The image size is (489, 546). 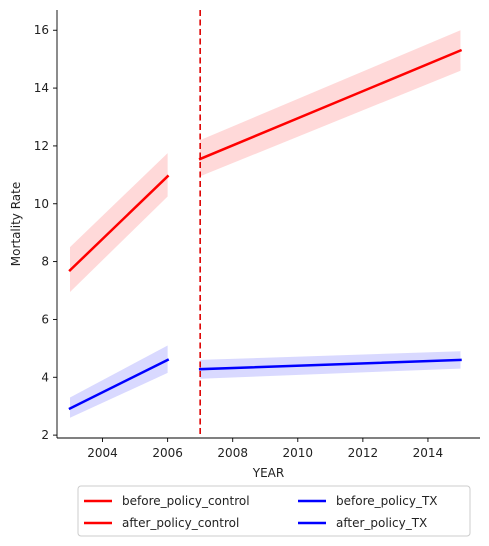 What do you see at coordinates (265, 449) in the screenshot?
I see `x-ticks: 2004 2006 2008 2010 2012 2014` at bounding box center [265, 449].